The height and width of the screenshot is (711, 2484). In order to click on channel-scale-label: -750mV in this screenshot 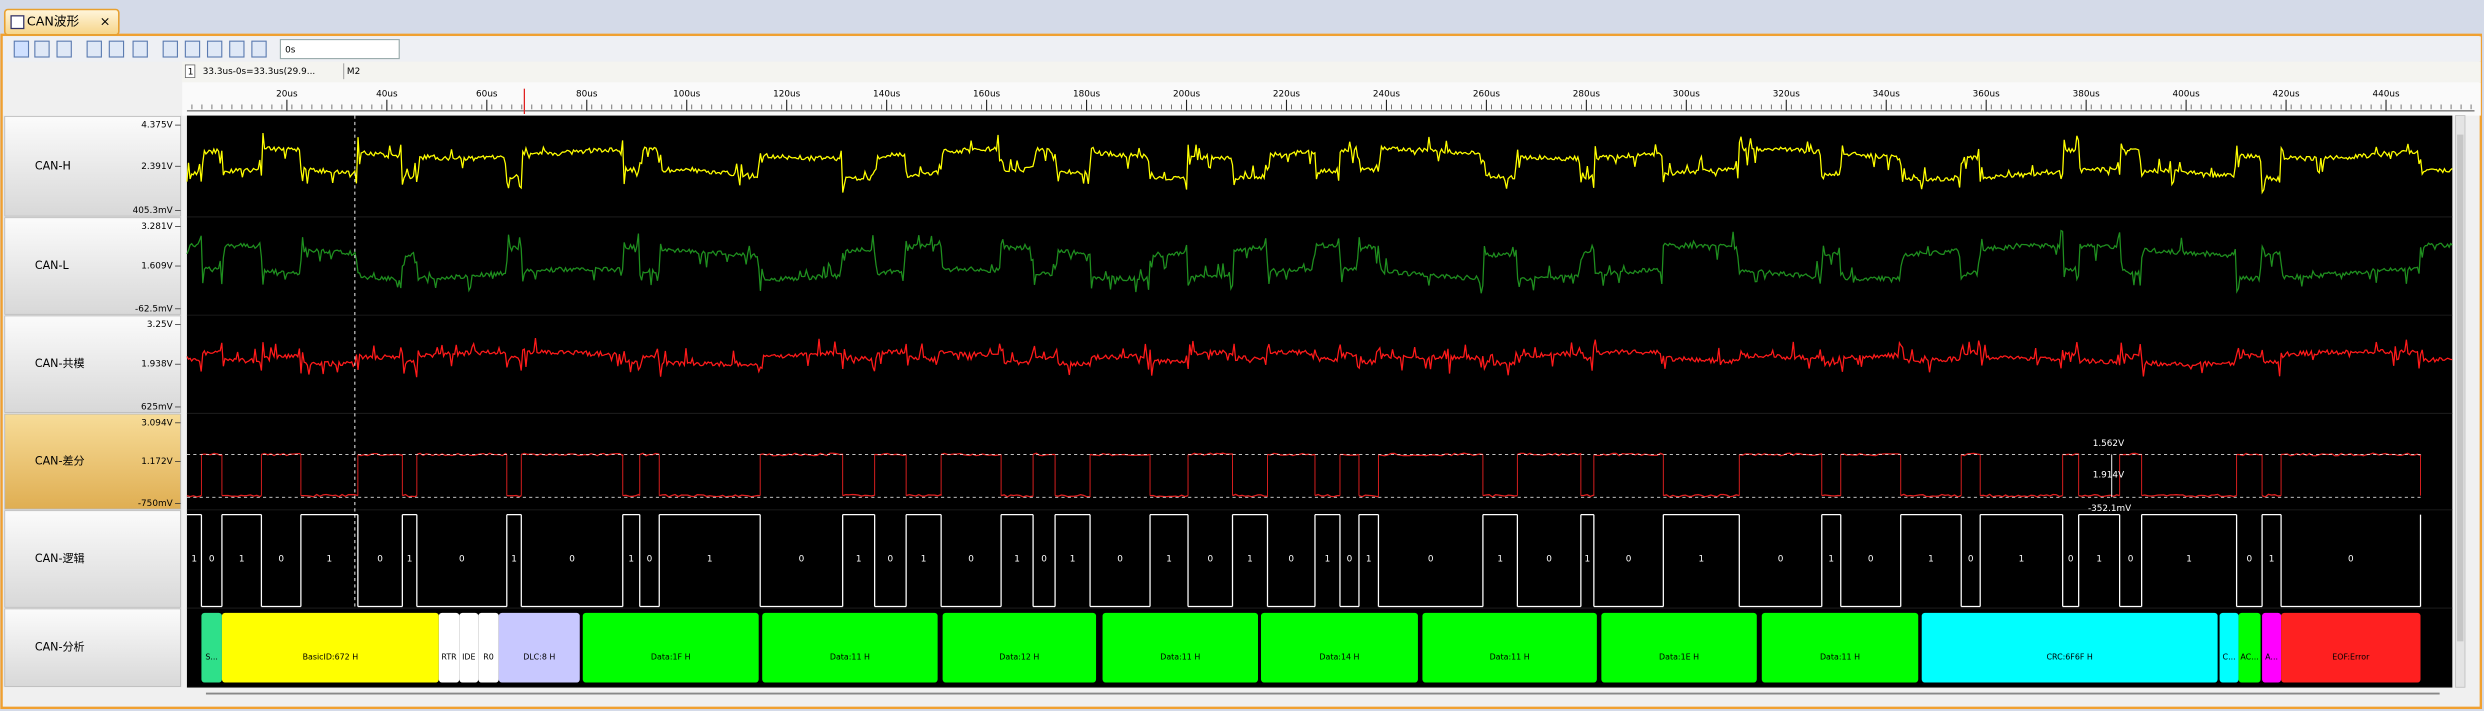, I will do `click(155, 504)`.